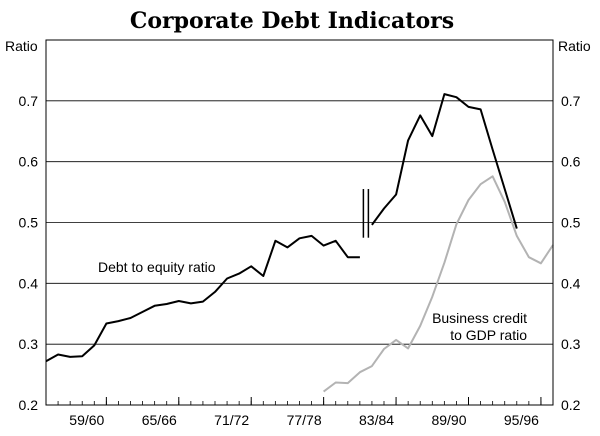 The width and height of the screenshot is (600, 436). What do you see at coordinates (21, 46) in the screenshot?
I see `left-axis-unit: Ratio` at bounding box center [21, 46].